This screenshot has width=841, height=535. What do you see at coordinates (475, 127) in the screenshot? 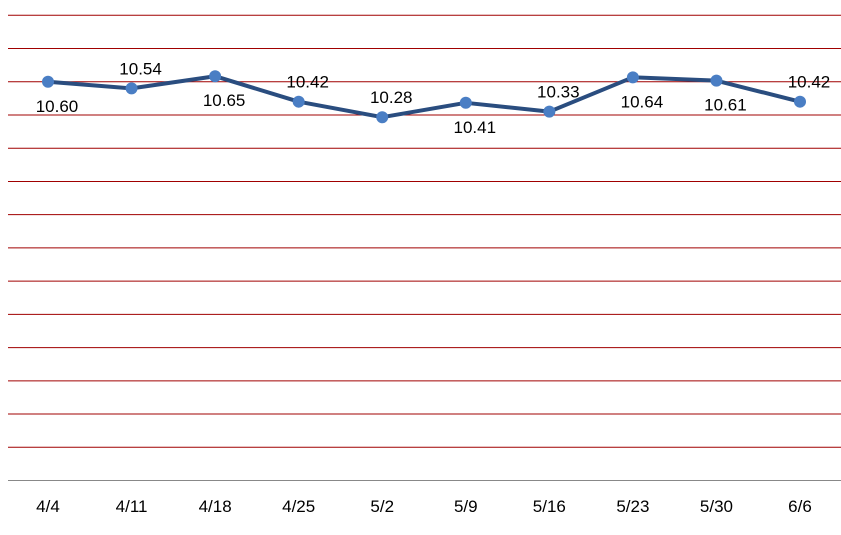
I see `data-label: 10.41` at bounding box center [475, 127].